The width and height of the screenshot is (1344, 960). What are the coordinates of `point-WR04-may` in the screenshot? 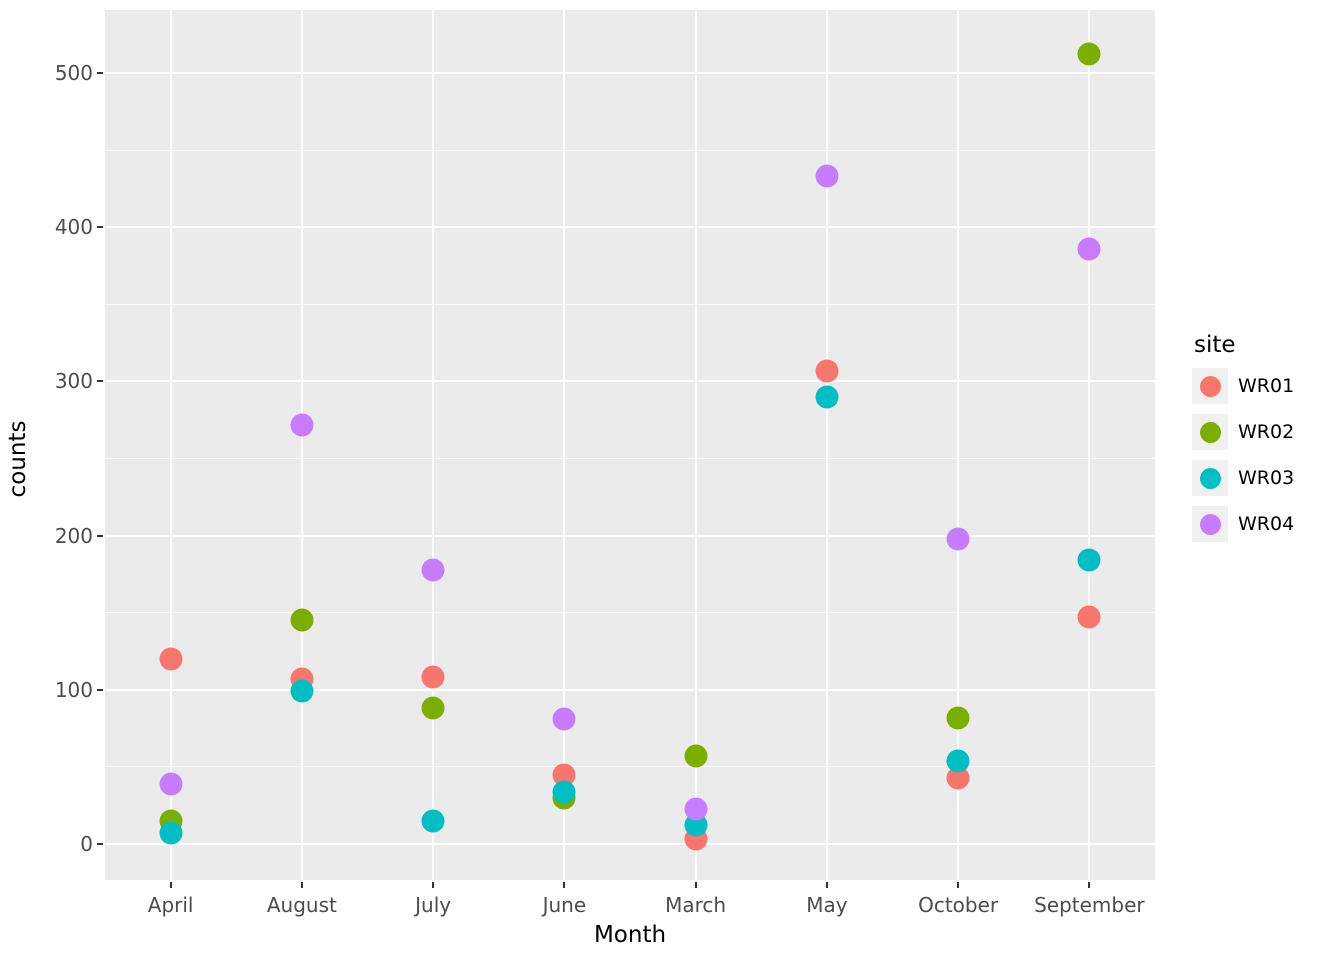 It's located at (827, 176).